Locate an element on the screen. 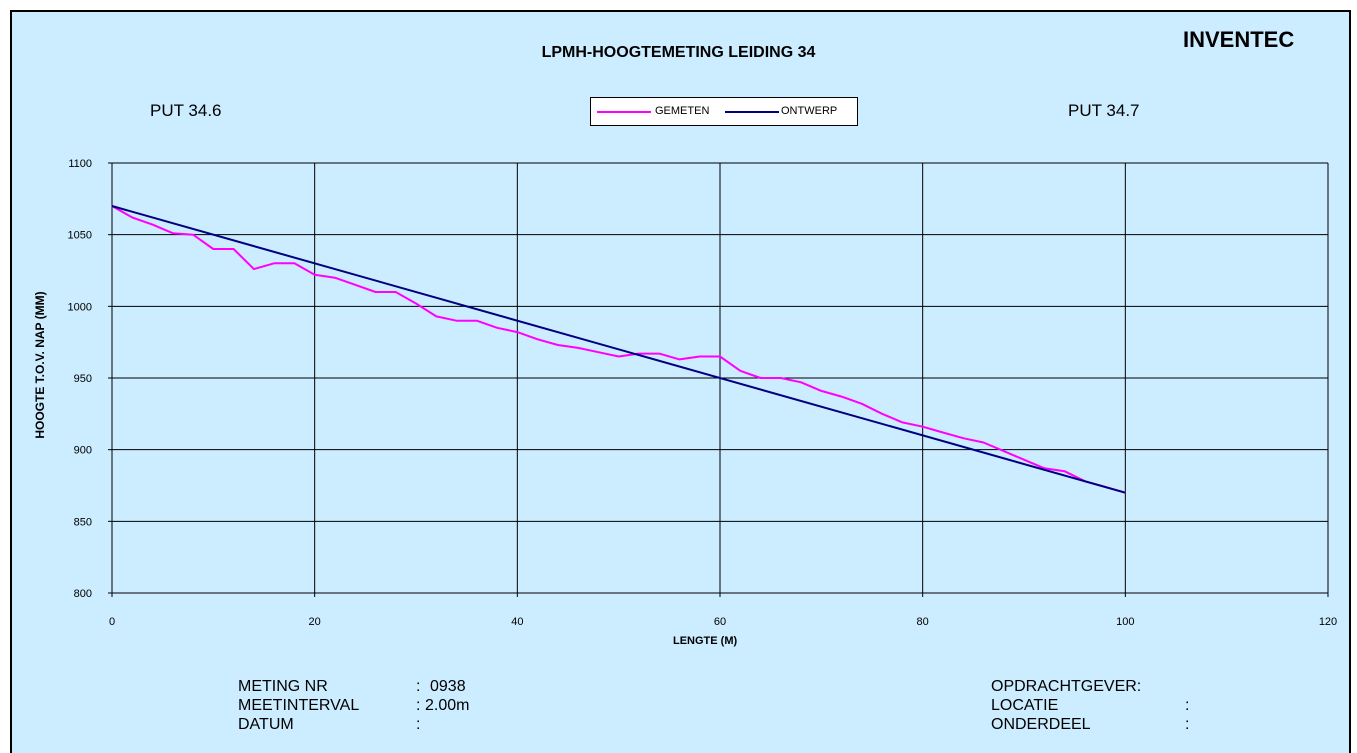 The height and width of the screenshot is (753, 1357). x-tick-label: 120 is located at coordinates (1328, 622).